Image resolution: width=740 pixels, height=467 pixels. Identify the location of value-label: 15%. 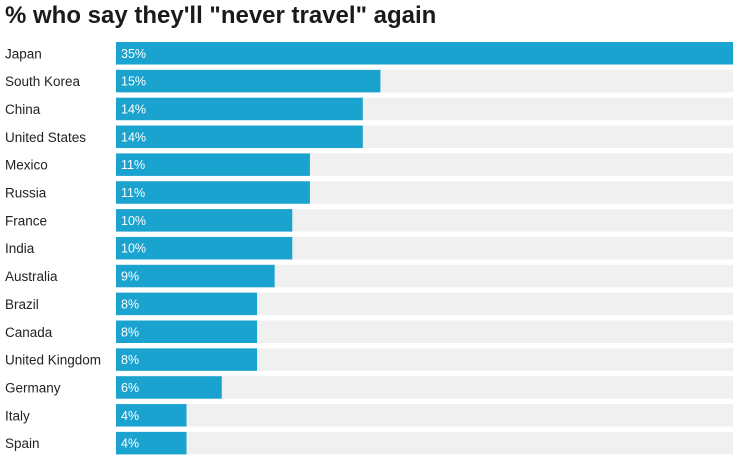
(133, 82).